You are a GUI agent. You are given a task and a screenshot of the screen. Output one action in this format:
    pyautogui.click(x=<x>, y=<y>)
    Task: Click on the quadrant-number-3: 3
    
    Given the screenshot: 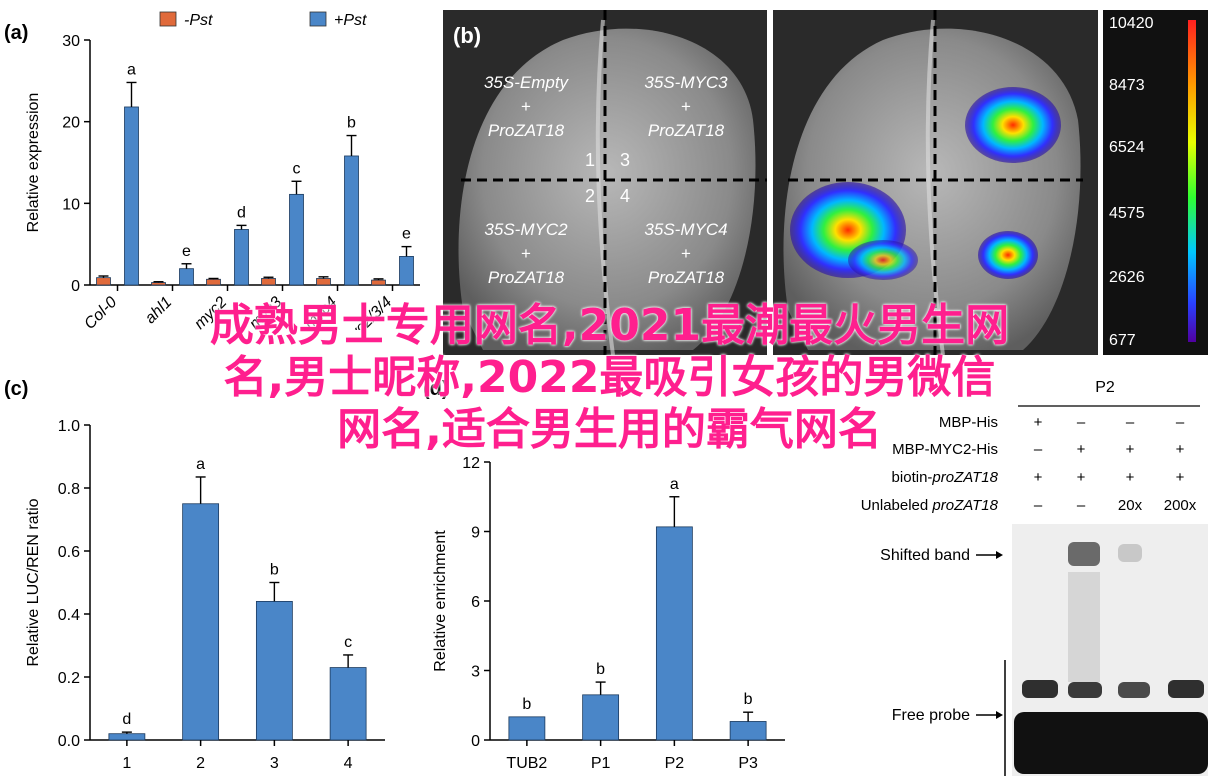 What is the action you would take?
    pyautogui.click(x=625, y=160)
    